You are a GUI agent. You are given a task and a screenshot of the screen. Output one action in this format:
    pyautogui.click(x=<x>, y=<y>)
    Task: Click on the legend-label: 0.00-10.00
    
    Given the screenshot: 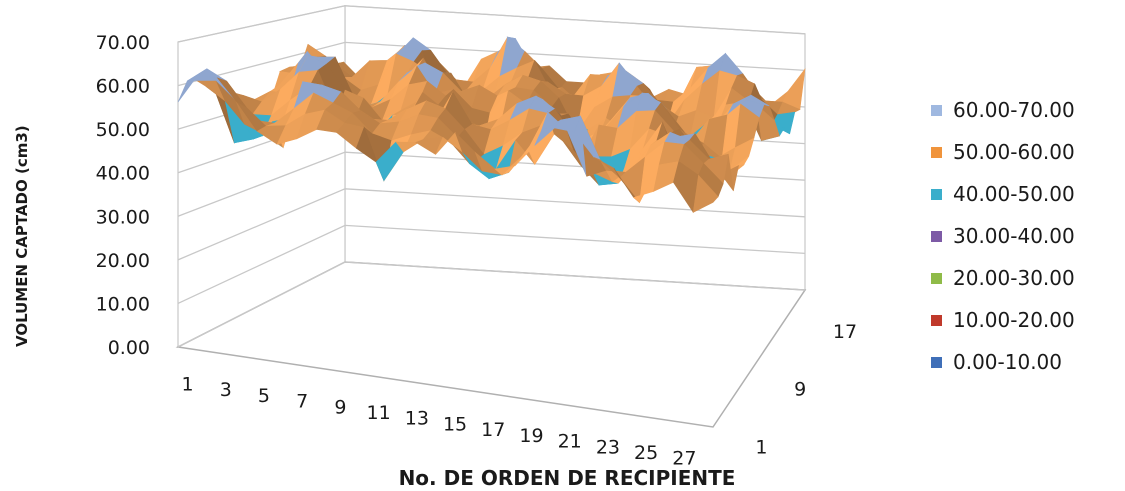 What is the action you would take?
    pyautogui.click(x=1007, y=362)
    